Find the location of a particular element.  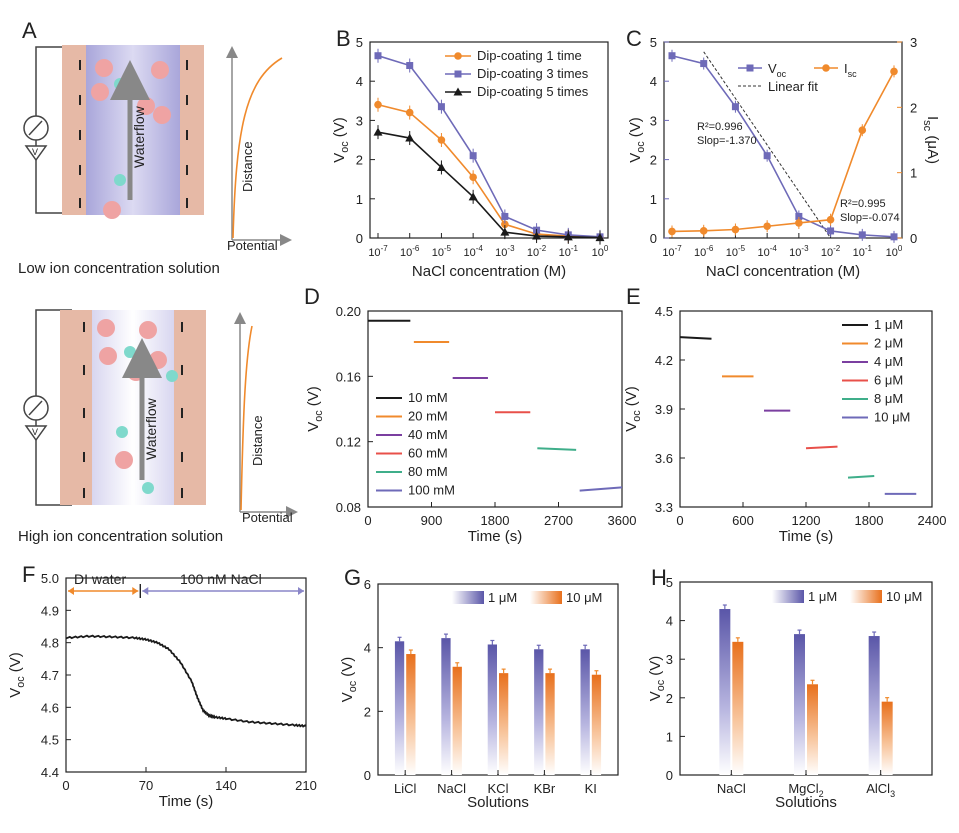

y-tick-label: 4.5 is located at coordinates (664, 311).